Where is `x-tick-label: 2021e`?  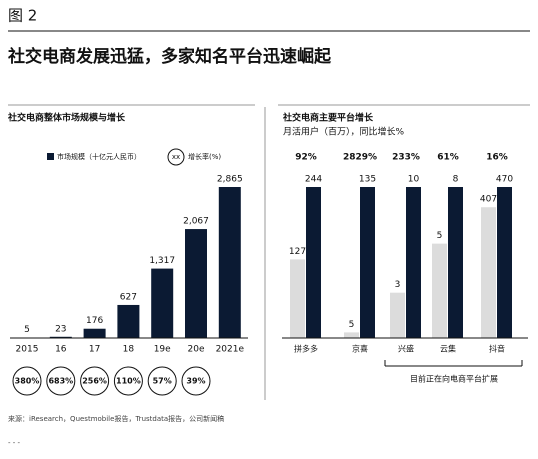 x-tick-label: 2021e is located at coordinates (230, 350).